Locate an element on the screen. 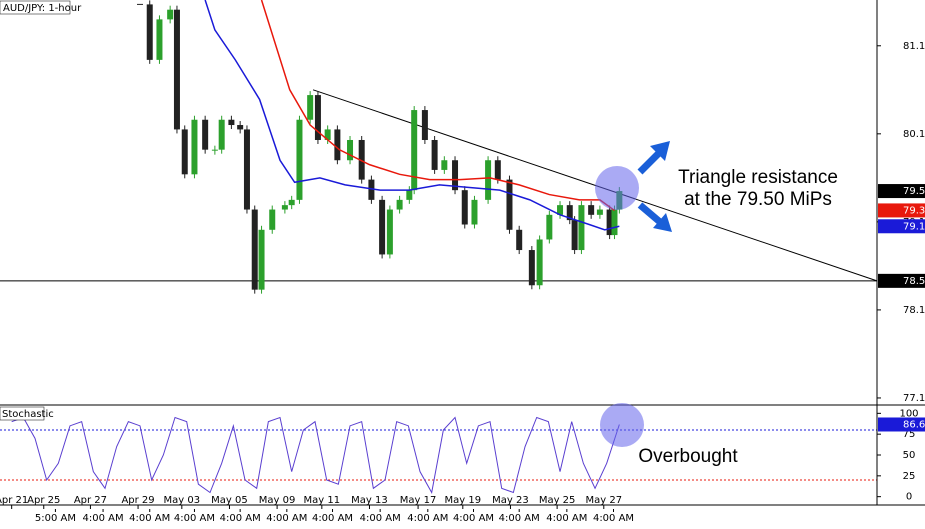 This screenshot has width=925, height=529. annotation: Overbought is located at coordinates (688, 456).